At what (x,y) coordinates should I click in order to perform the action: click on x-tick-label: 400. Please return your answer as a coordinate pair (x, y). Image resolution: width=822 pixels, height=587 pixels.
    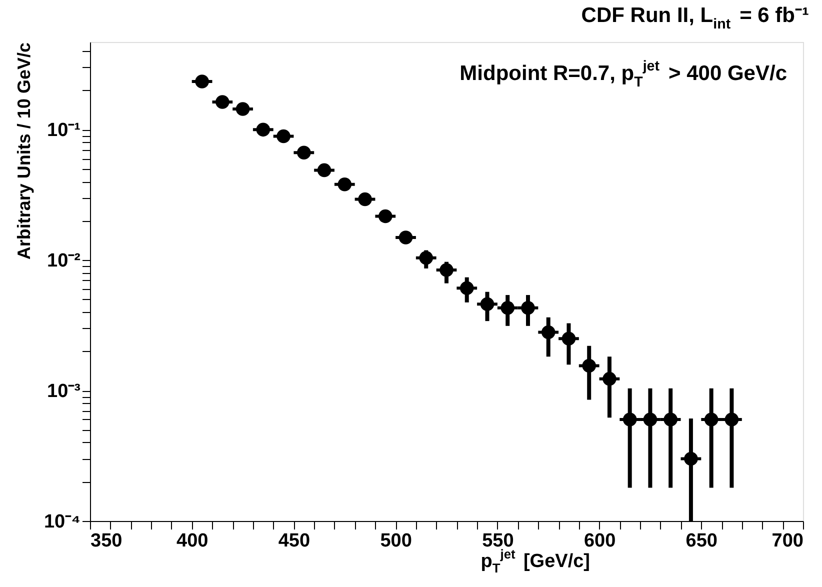
    Looking at the image, I should click on (192, 541).